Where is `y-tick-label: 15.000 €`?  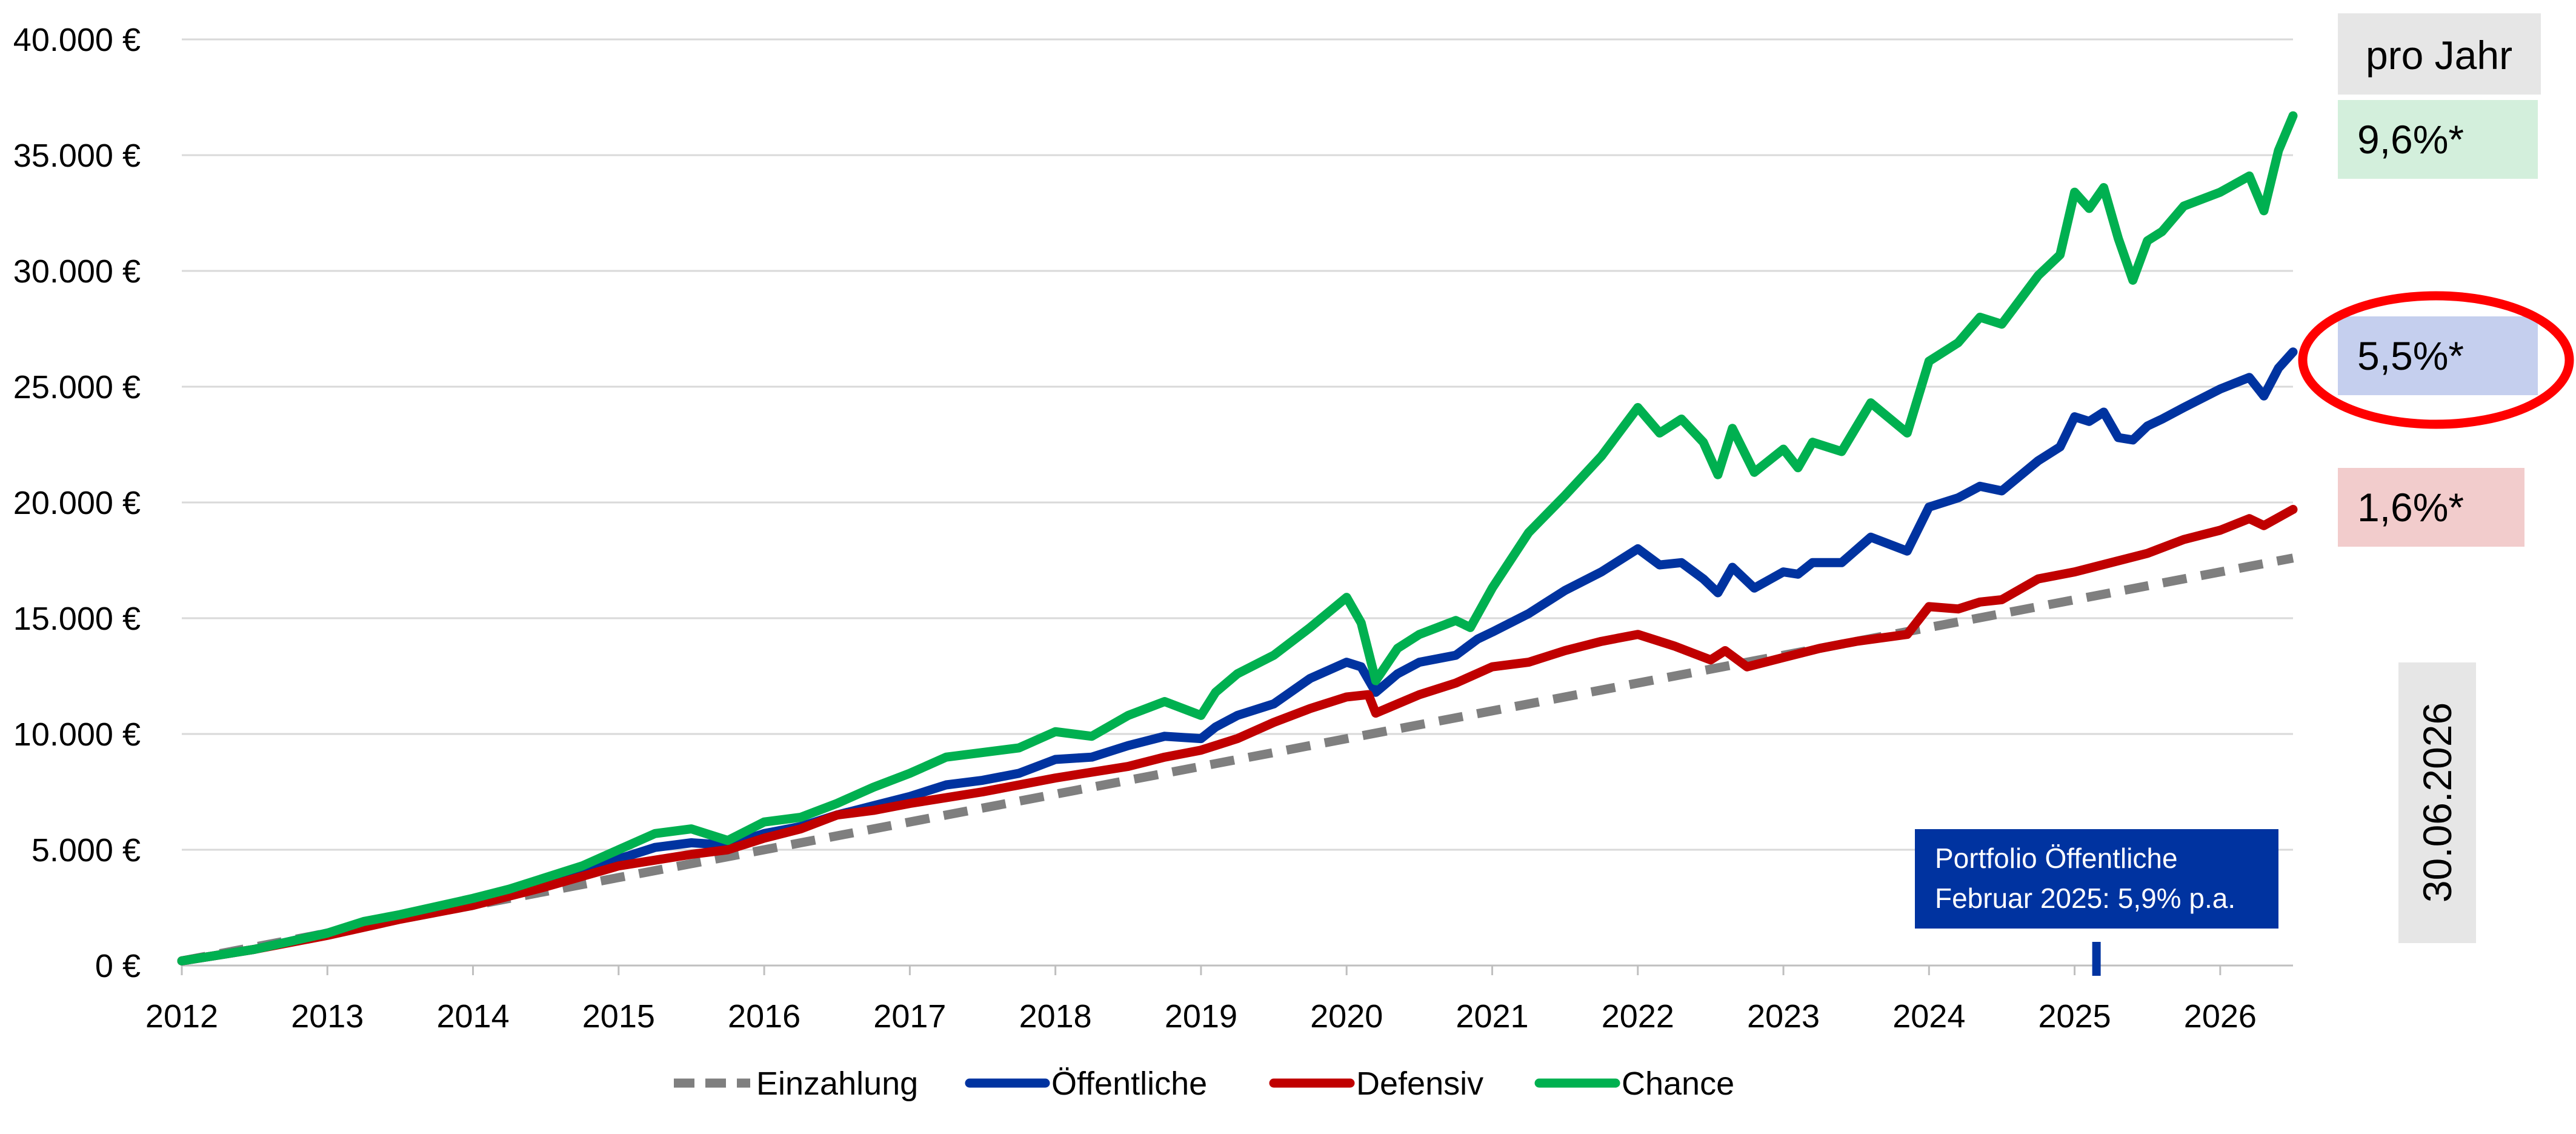
y-tick-label: 15.000 € is located at coordinates (77, 619).